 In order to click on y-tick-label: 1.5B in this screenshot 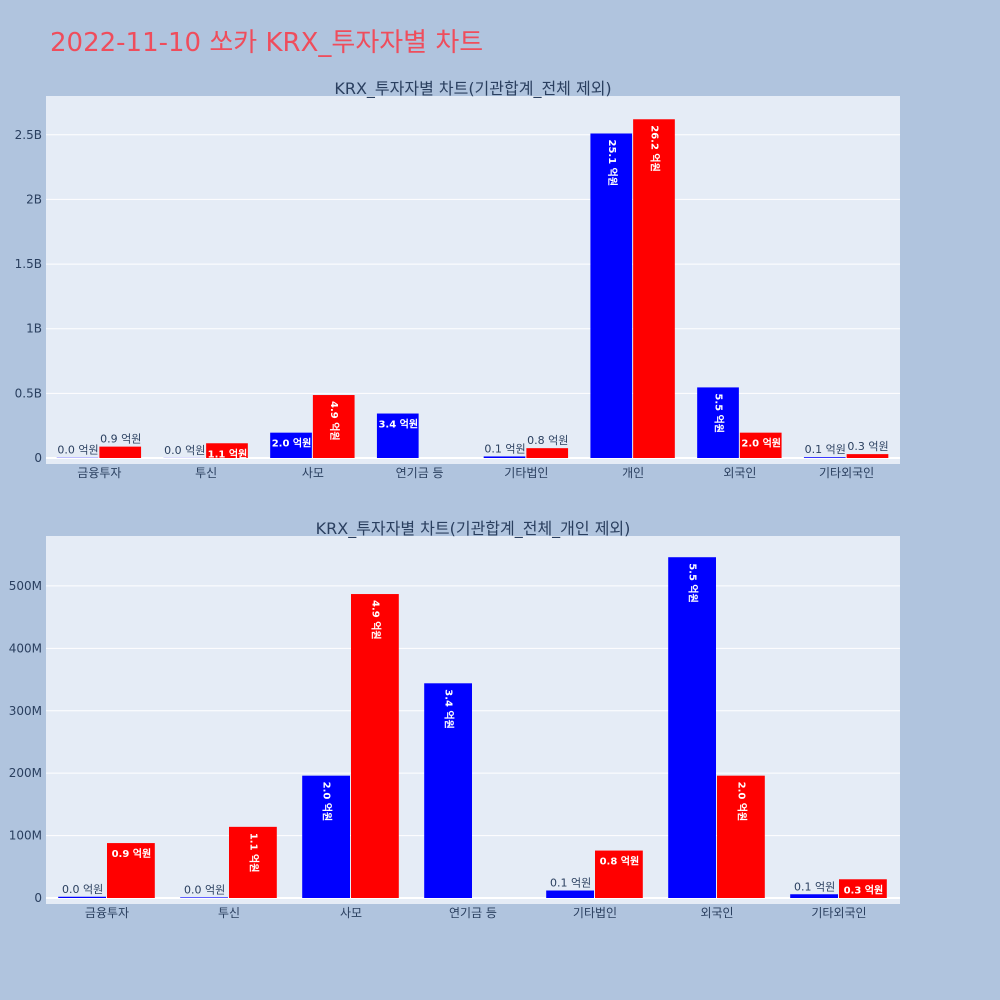, I will do `click(28, 264)`.